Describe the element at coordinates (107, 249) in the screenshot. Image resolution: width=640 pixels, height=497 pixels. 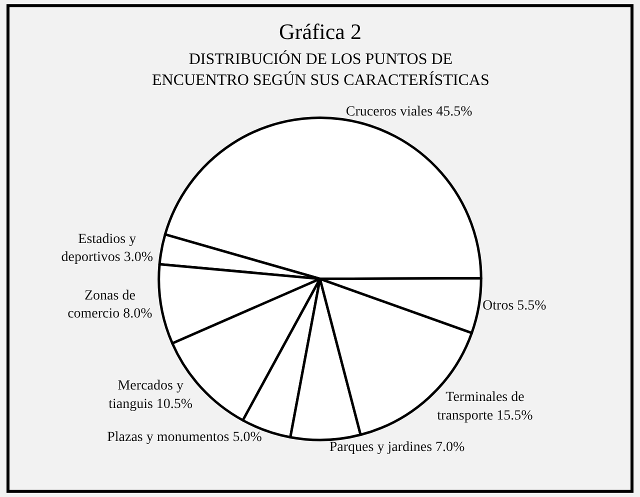
I see `slice-label: Estadios y deportivos 3.0%` at that location.